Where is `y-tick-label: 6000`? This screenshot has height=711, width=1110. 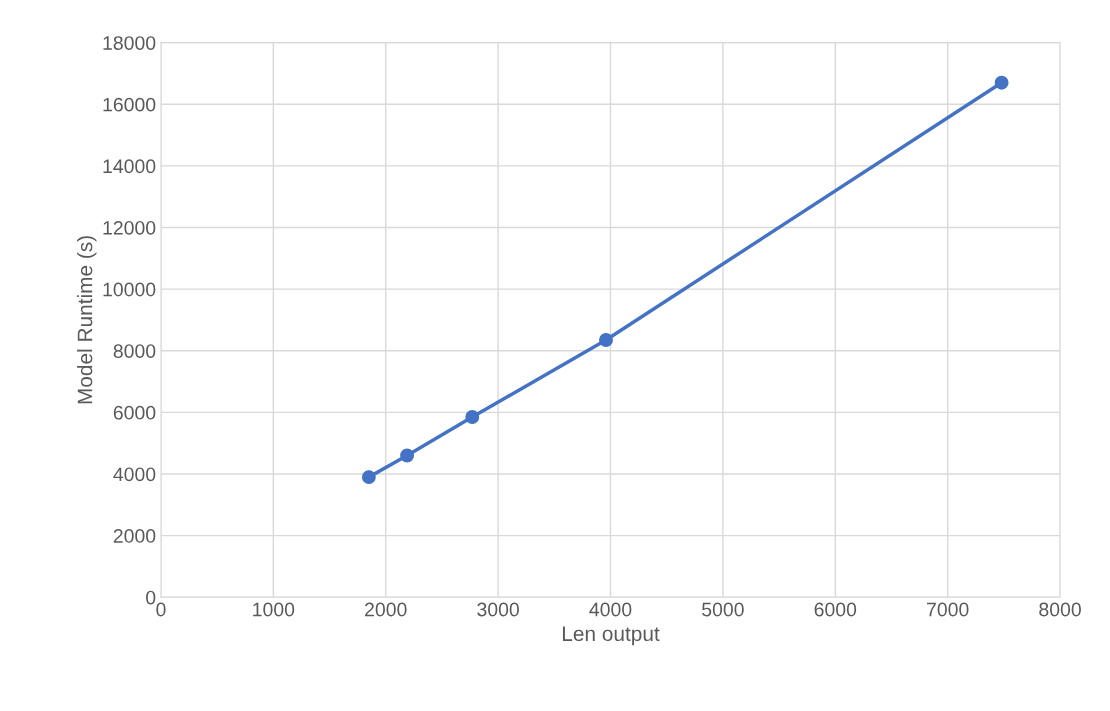
y-tick-label: 6000 is located at coordinates (134, 412).